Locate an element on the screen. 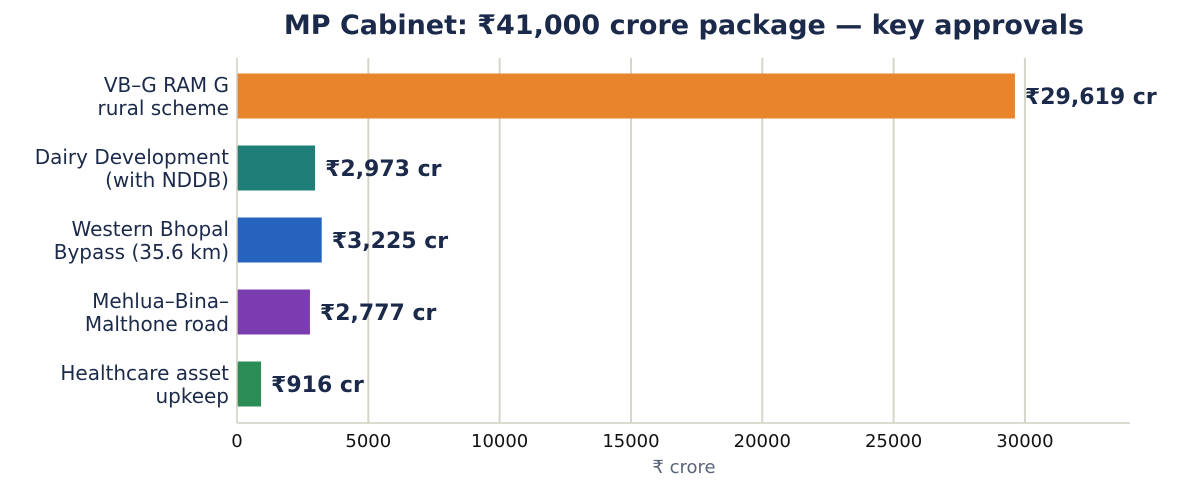 Image resolution: width=1183 pixels, height=488 pixels. x-tick-label: 15000 is located at coordinates (630, 441).